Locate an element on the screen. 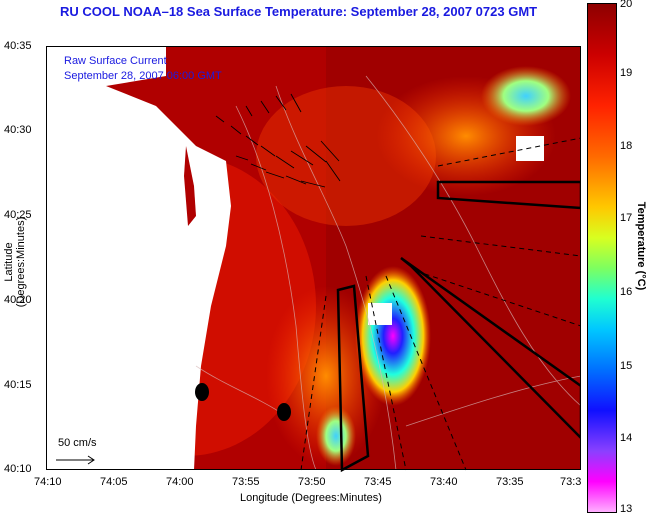 This screenshot has height=518, width=651. scale-label: 50 cm/s is located at coordinates (77, 443).